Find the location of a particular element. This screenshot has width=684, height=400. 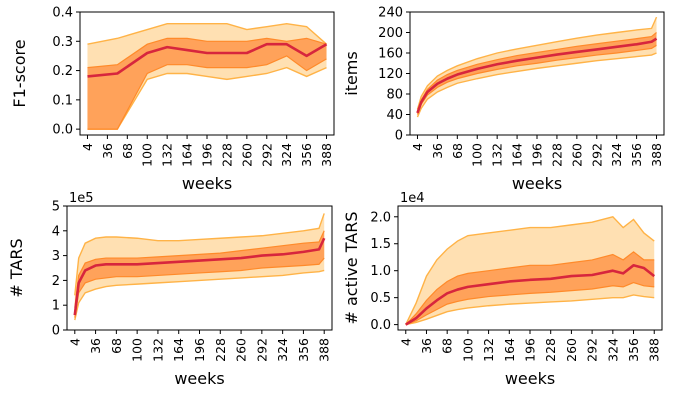

y-axis-label: # active TARS is located at coordinates (351, 268).